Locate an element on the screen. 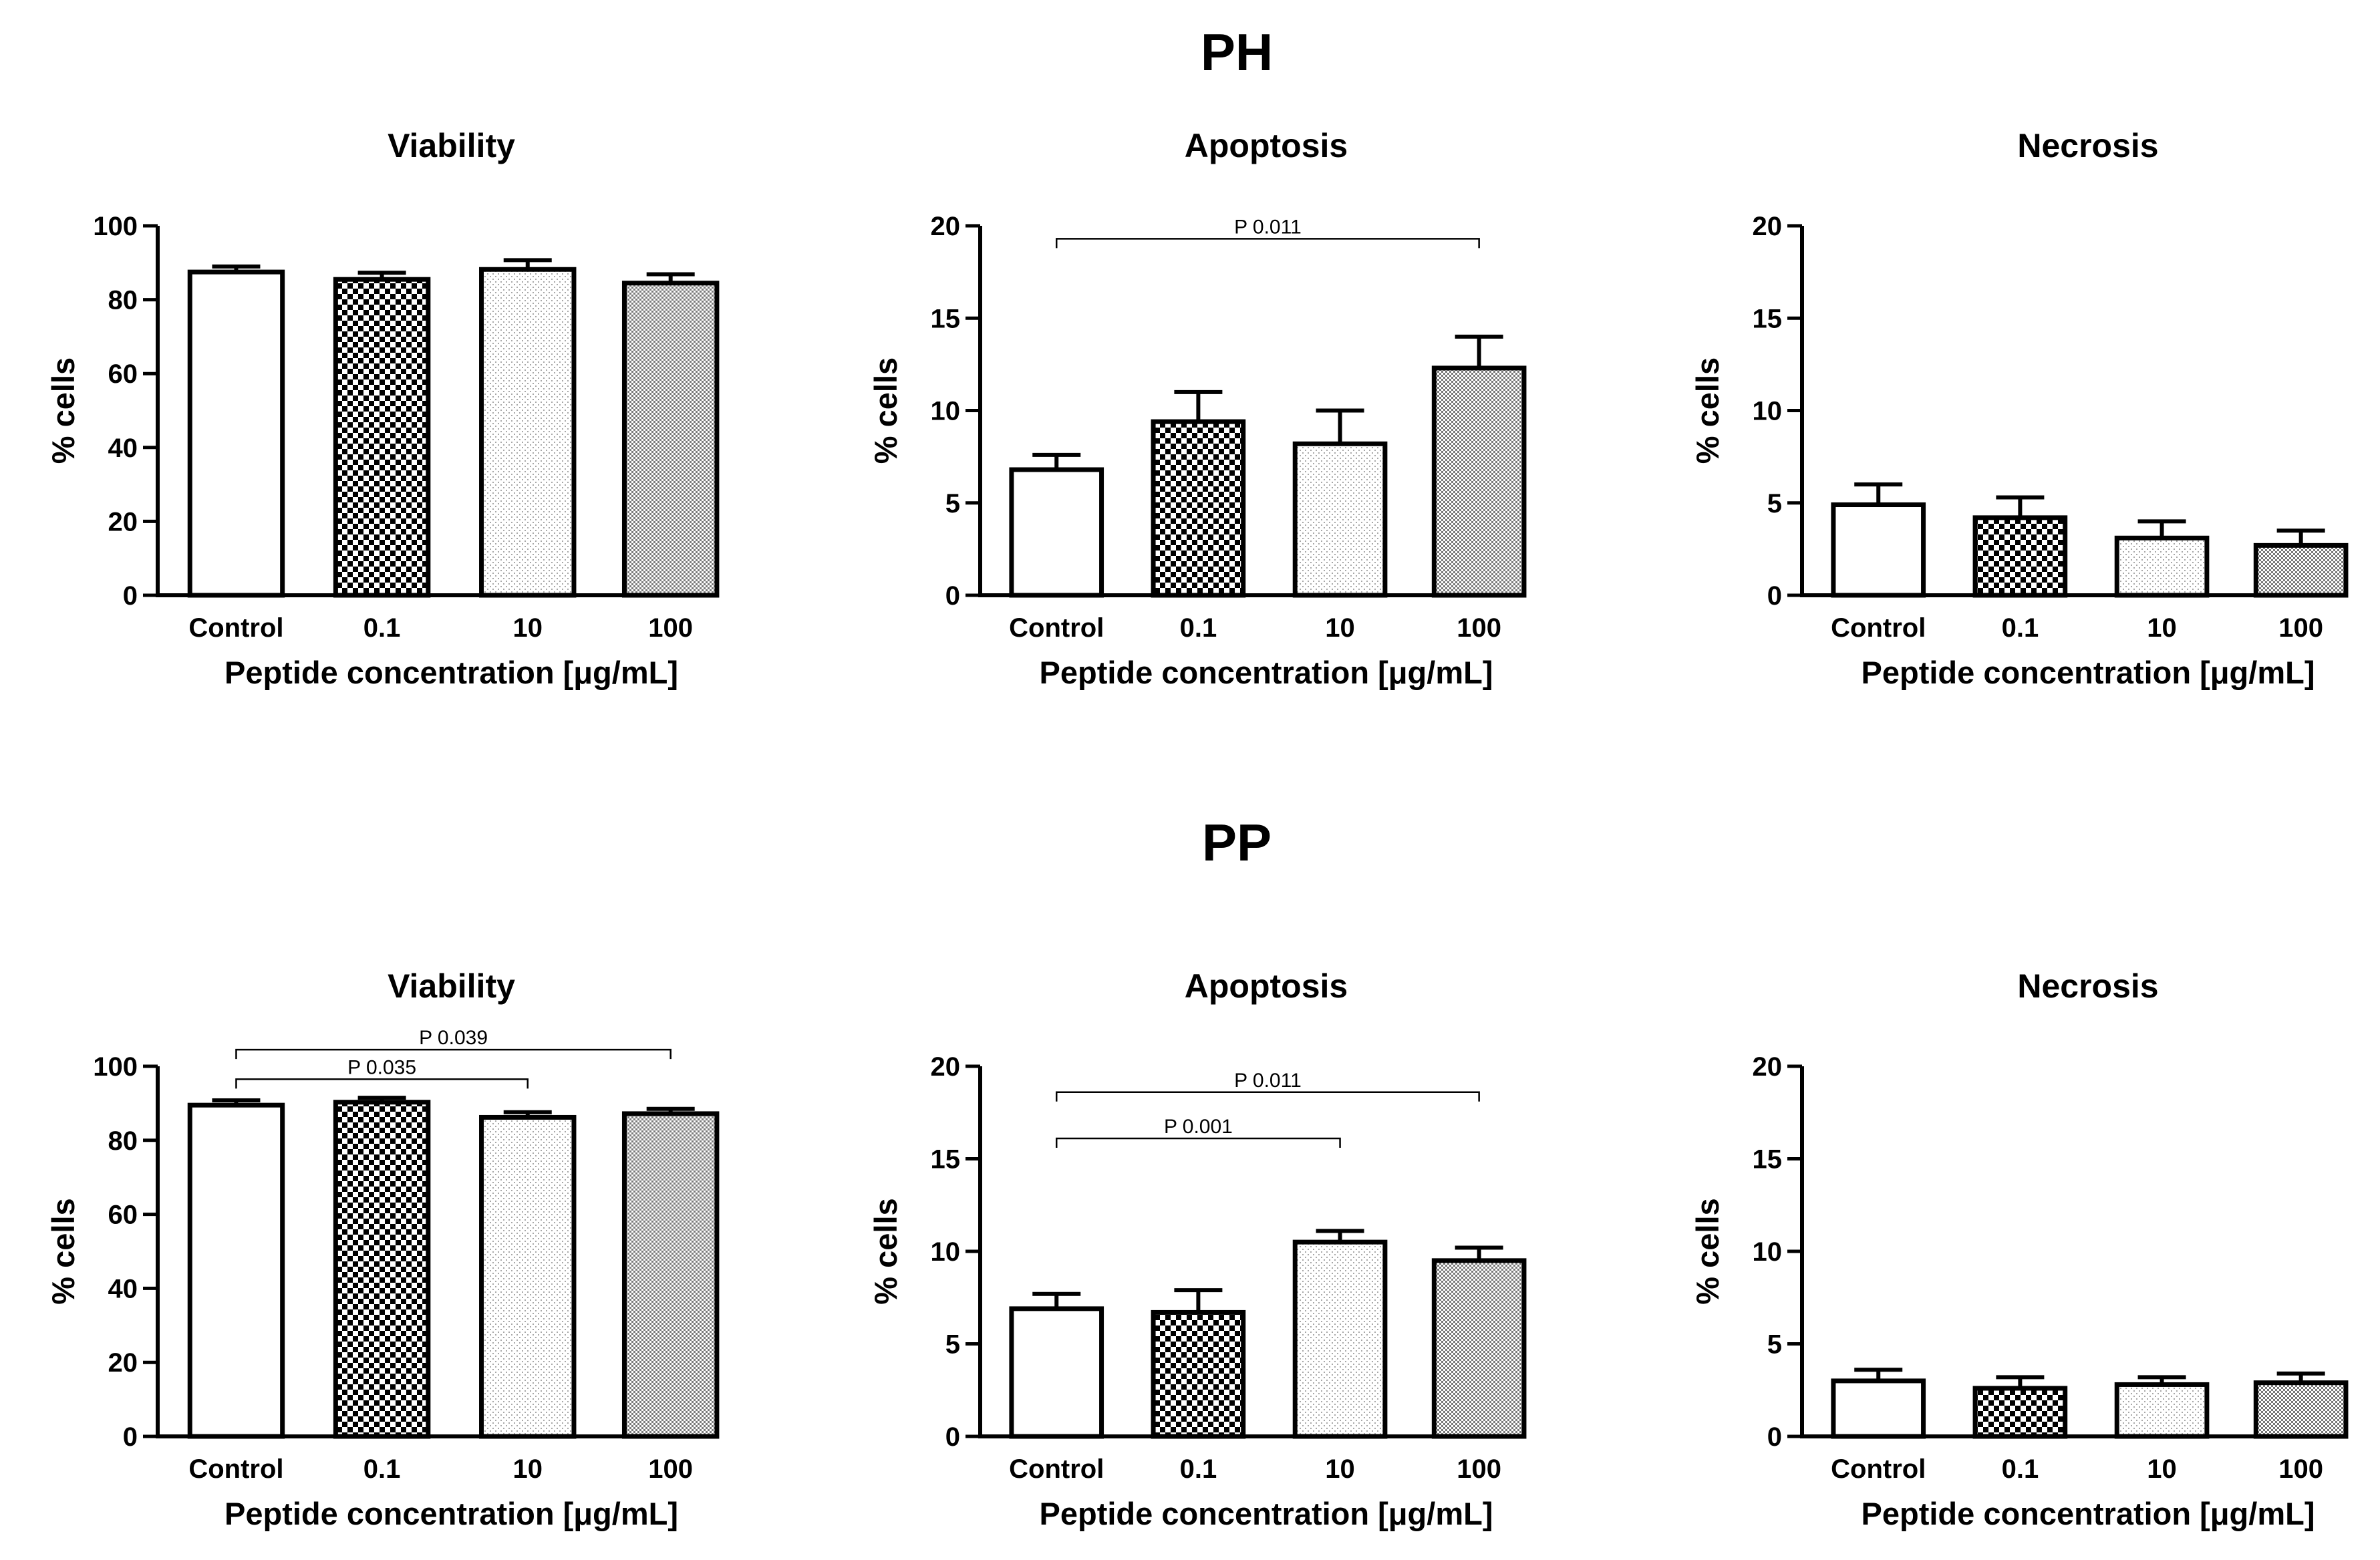 Image resolution: width=2380 pixels, height=1560 pixels. significance-label: P 0.039 is located at coordinates (453, 1038).